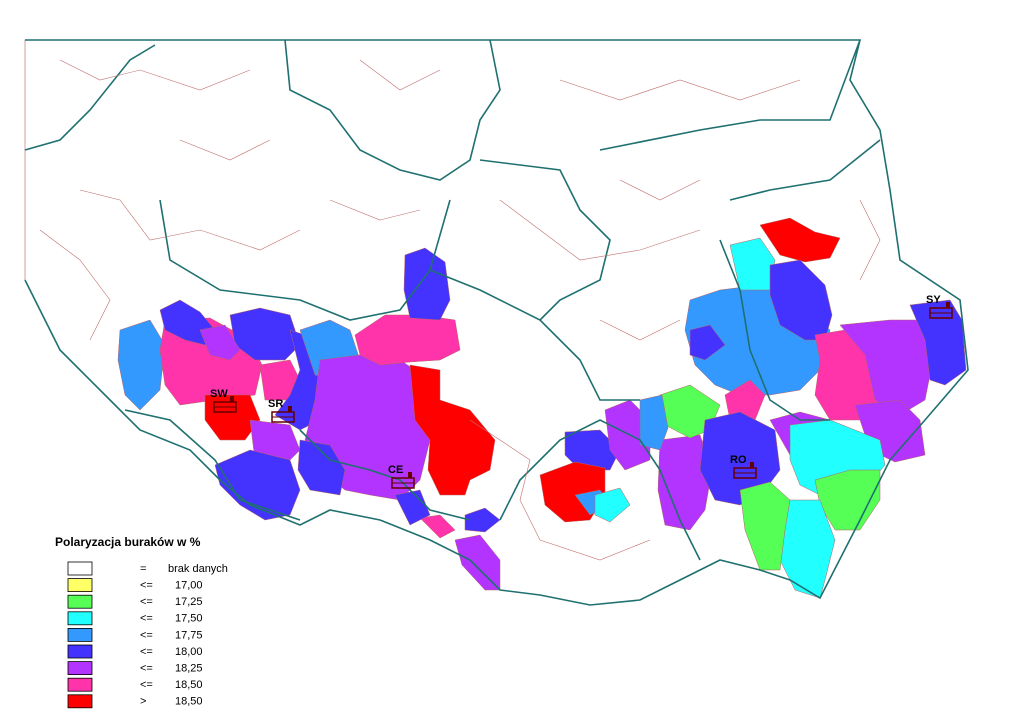 This screenshot has width=1024, height=724. I want to click on legend-label: brak danych, so click(198, 569).